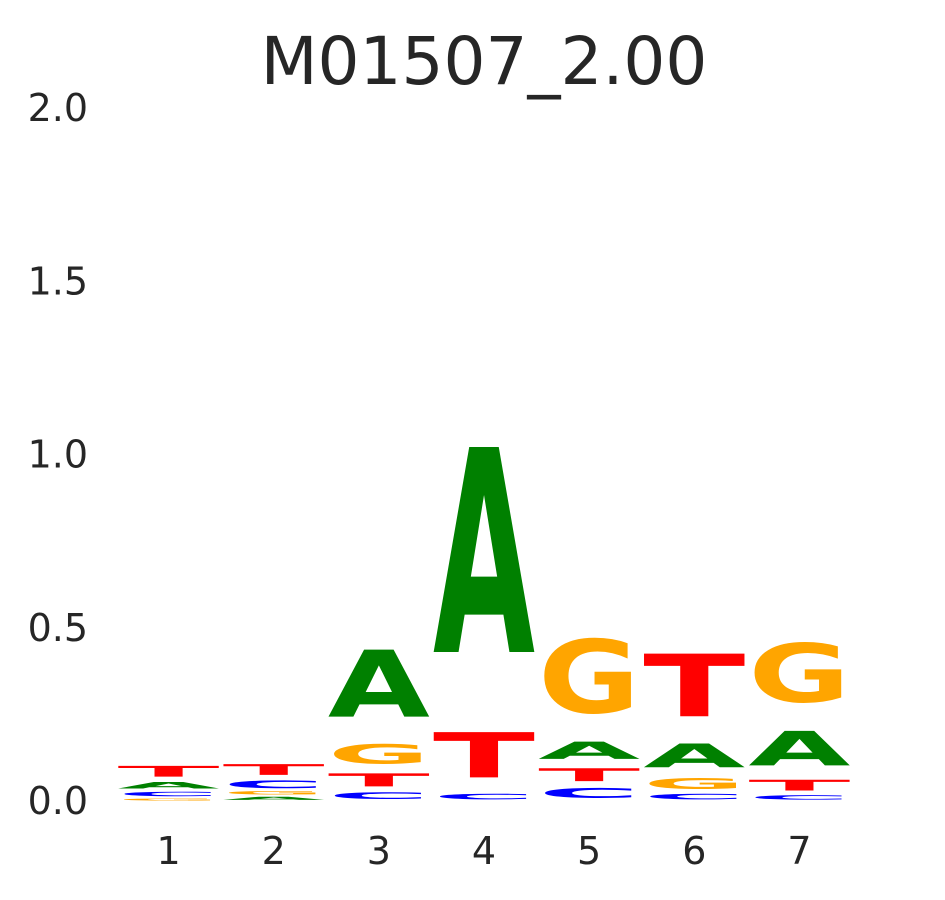 The width and height of the screenshot is (945, 900). What do you see at coordinates (274, 851) in the screenshot?
I see `x-tick-label: 2` at bounding box center [274, 851].